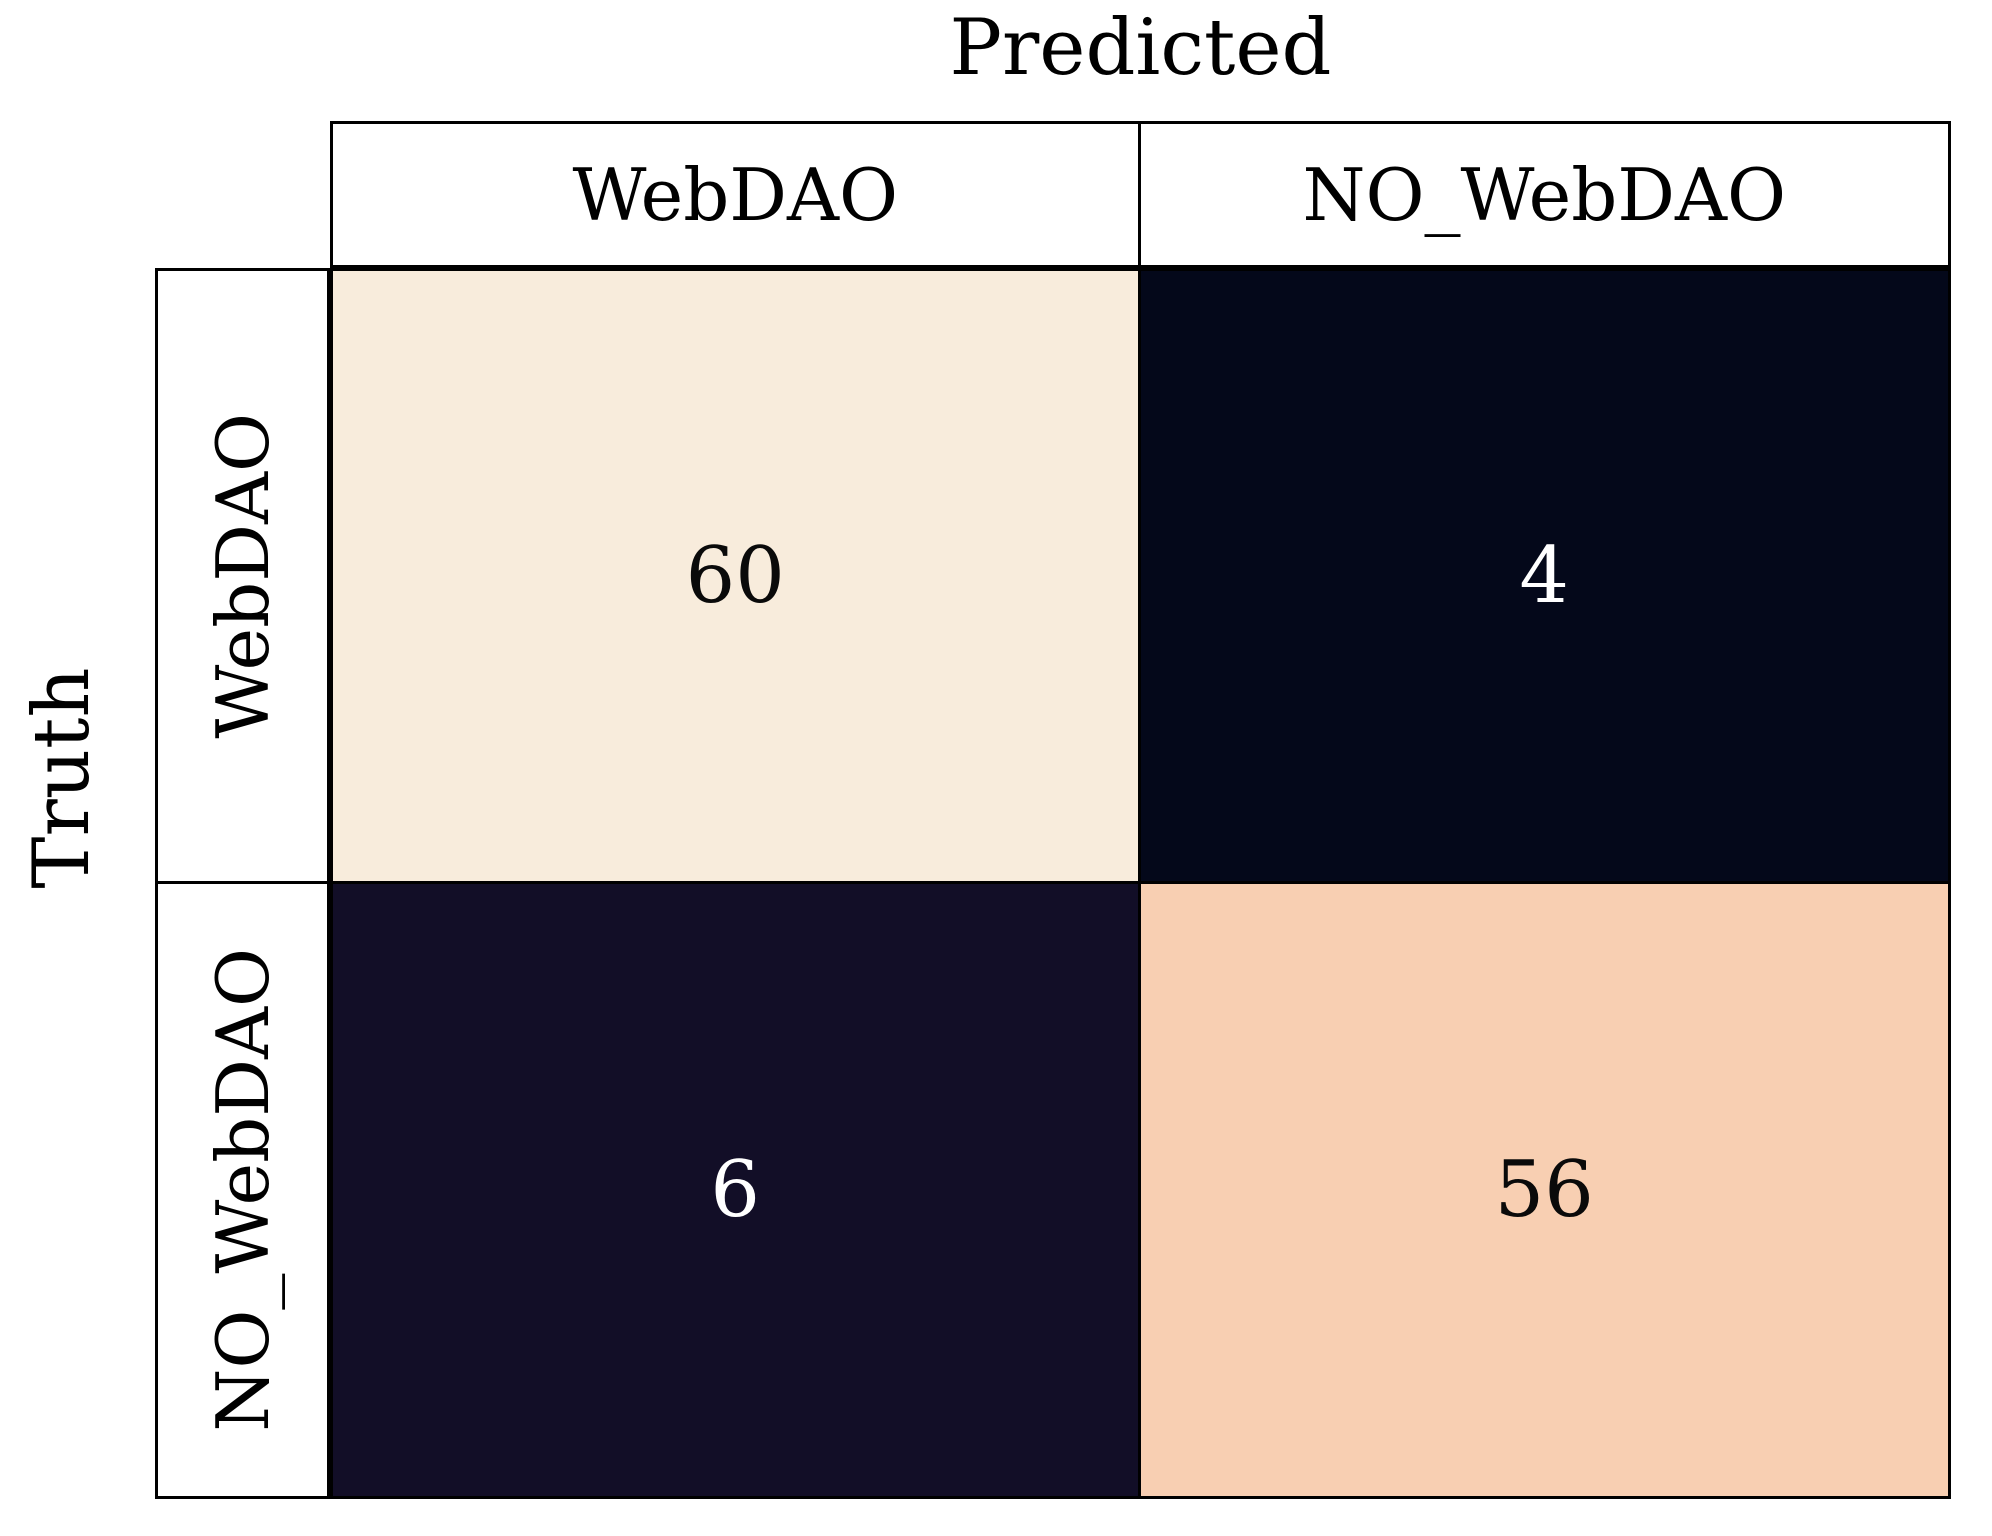 The height and width of the screenshot is (1536, 1992). What do you see at coordinates (737, 194) in the screenshot?
I see `column-header-webdao: WebDAO` at bounding box center [737, 194].